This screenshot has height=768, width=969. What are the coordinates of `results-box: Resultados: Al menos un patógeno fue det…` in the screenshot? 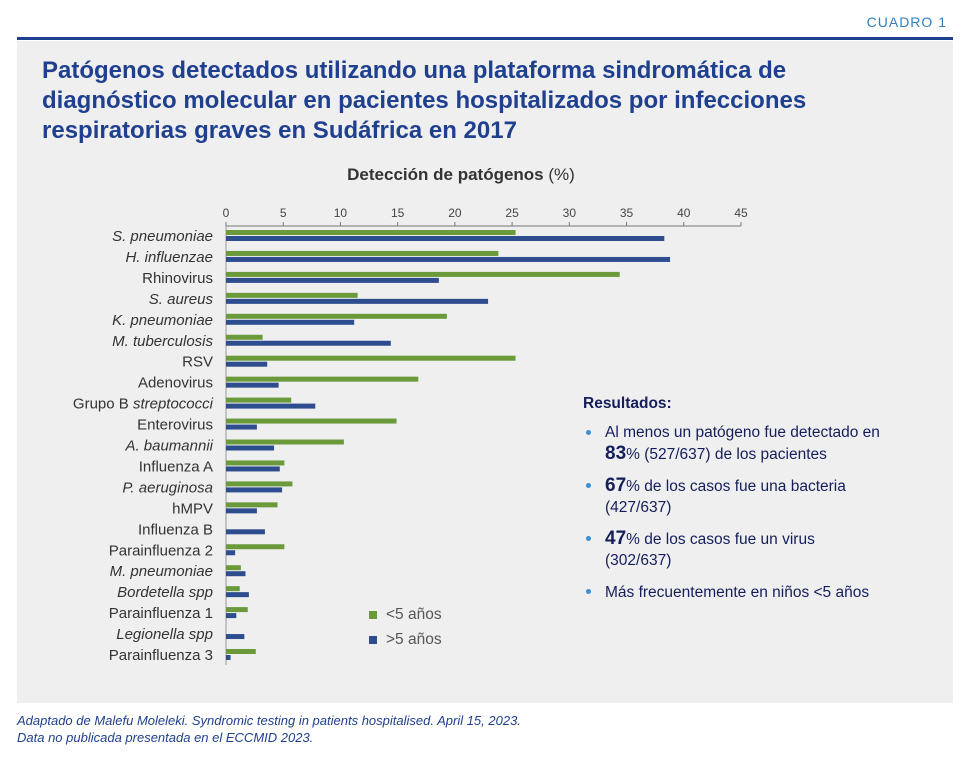 It's located at (733, 503).